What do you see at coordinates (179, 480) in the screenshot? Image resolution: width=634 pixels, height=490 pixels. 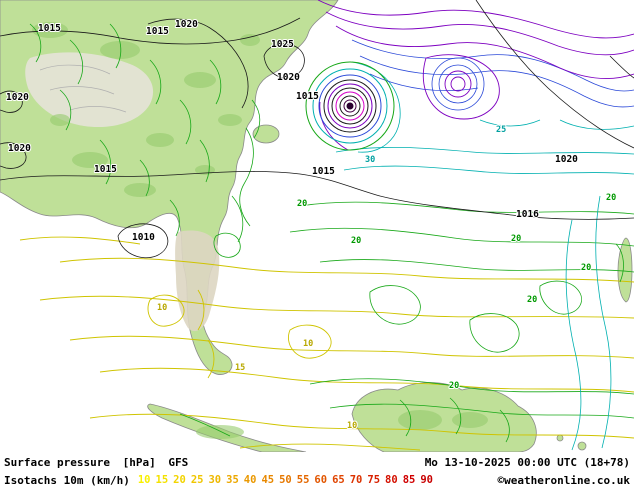 I see `legend-value-20: 20` at bounding box center [179, 480].